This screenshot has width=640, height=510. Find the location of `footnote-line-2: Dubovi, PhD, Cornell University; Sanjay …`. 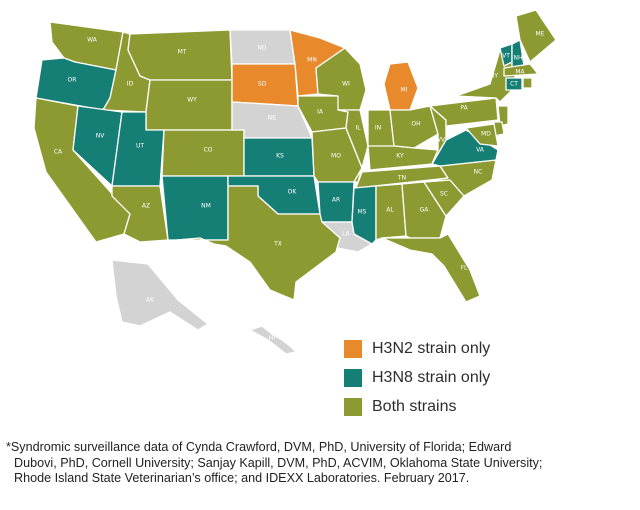

footnote-line-2: Dubovi, PhD, Cornell University; Sanjay … is located at coordinates (278, 462).